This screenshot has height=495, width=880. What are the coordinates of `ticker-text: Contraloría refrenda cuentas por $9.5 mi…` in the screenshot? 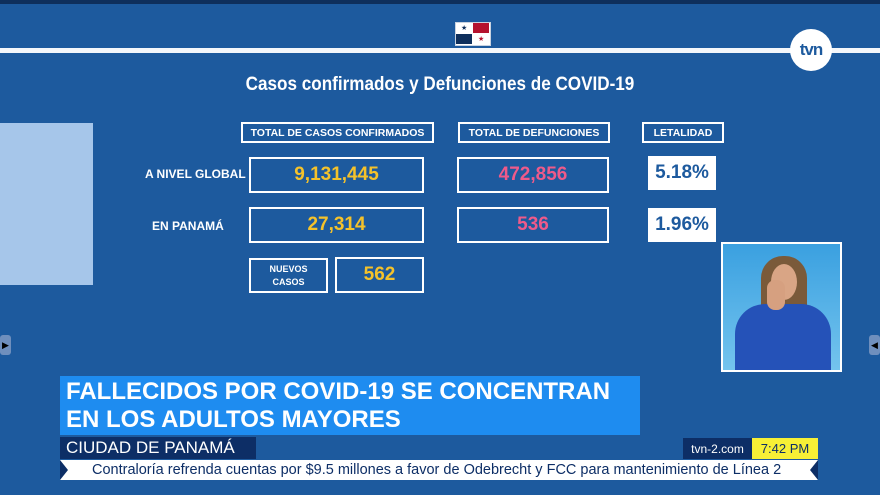 It's located at (437, 470).